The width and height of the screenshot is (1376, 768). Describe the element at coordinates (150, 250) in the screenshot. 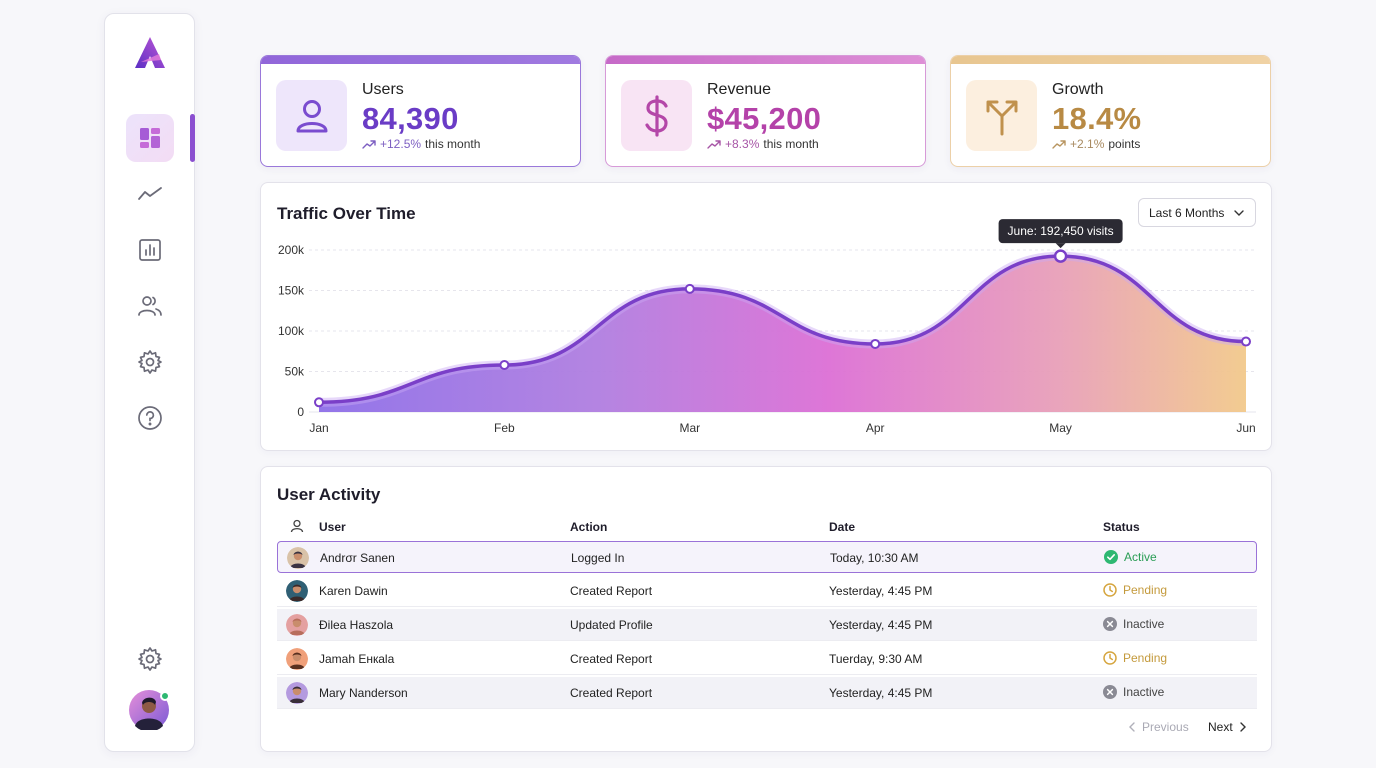

I see `nav-reports` at that location.